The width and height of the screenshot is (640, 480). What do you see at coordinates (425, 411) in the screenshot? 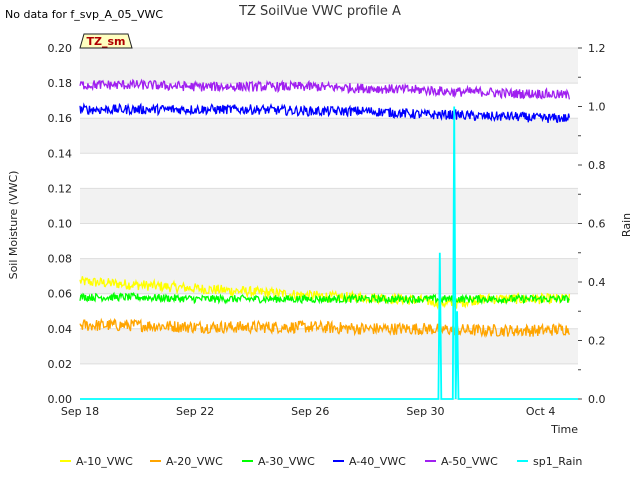
I see `x-tick-label: Sep 30` at bounding box center [425, 411].